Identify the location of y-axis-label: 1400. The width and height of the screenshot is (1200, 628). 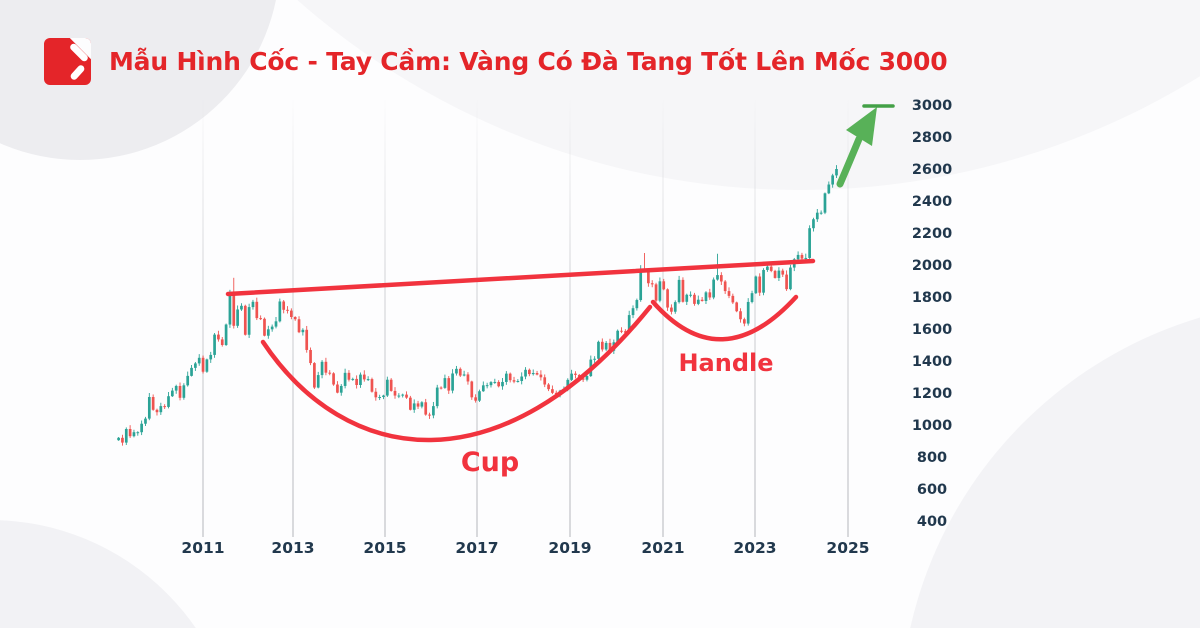
(932, 362).